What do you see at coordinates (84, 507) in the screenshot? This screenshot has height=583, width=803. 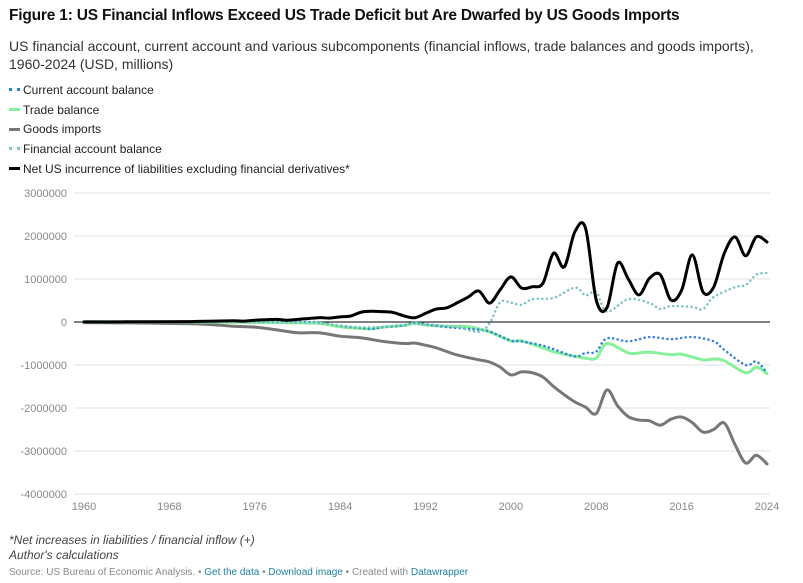 I see `x-tick-label: 1960` at bounding box center [84, 507].